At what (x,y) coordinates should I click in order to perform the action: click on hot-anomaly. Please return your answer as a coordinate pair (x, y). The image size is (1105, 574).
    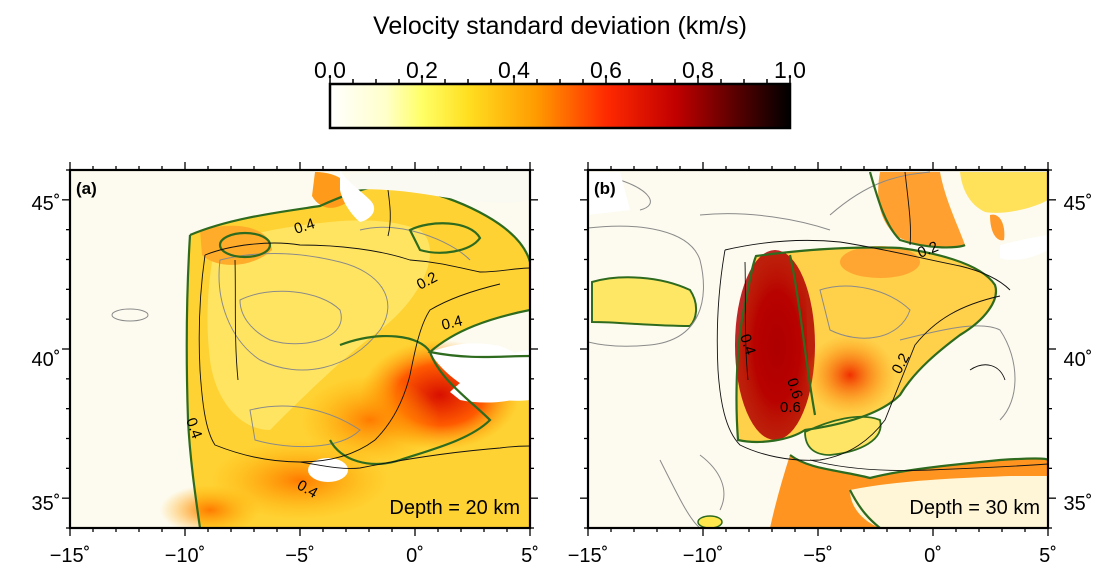
    Looking at the image, I should click on (775, 345).